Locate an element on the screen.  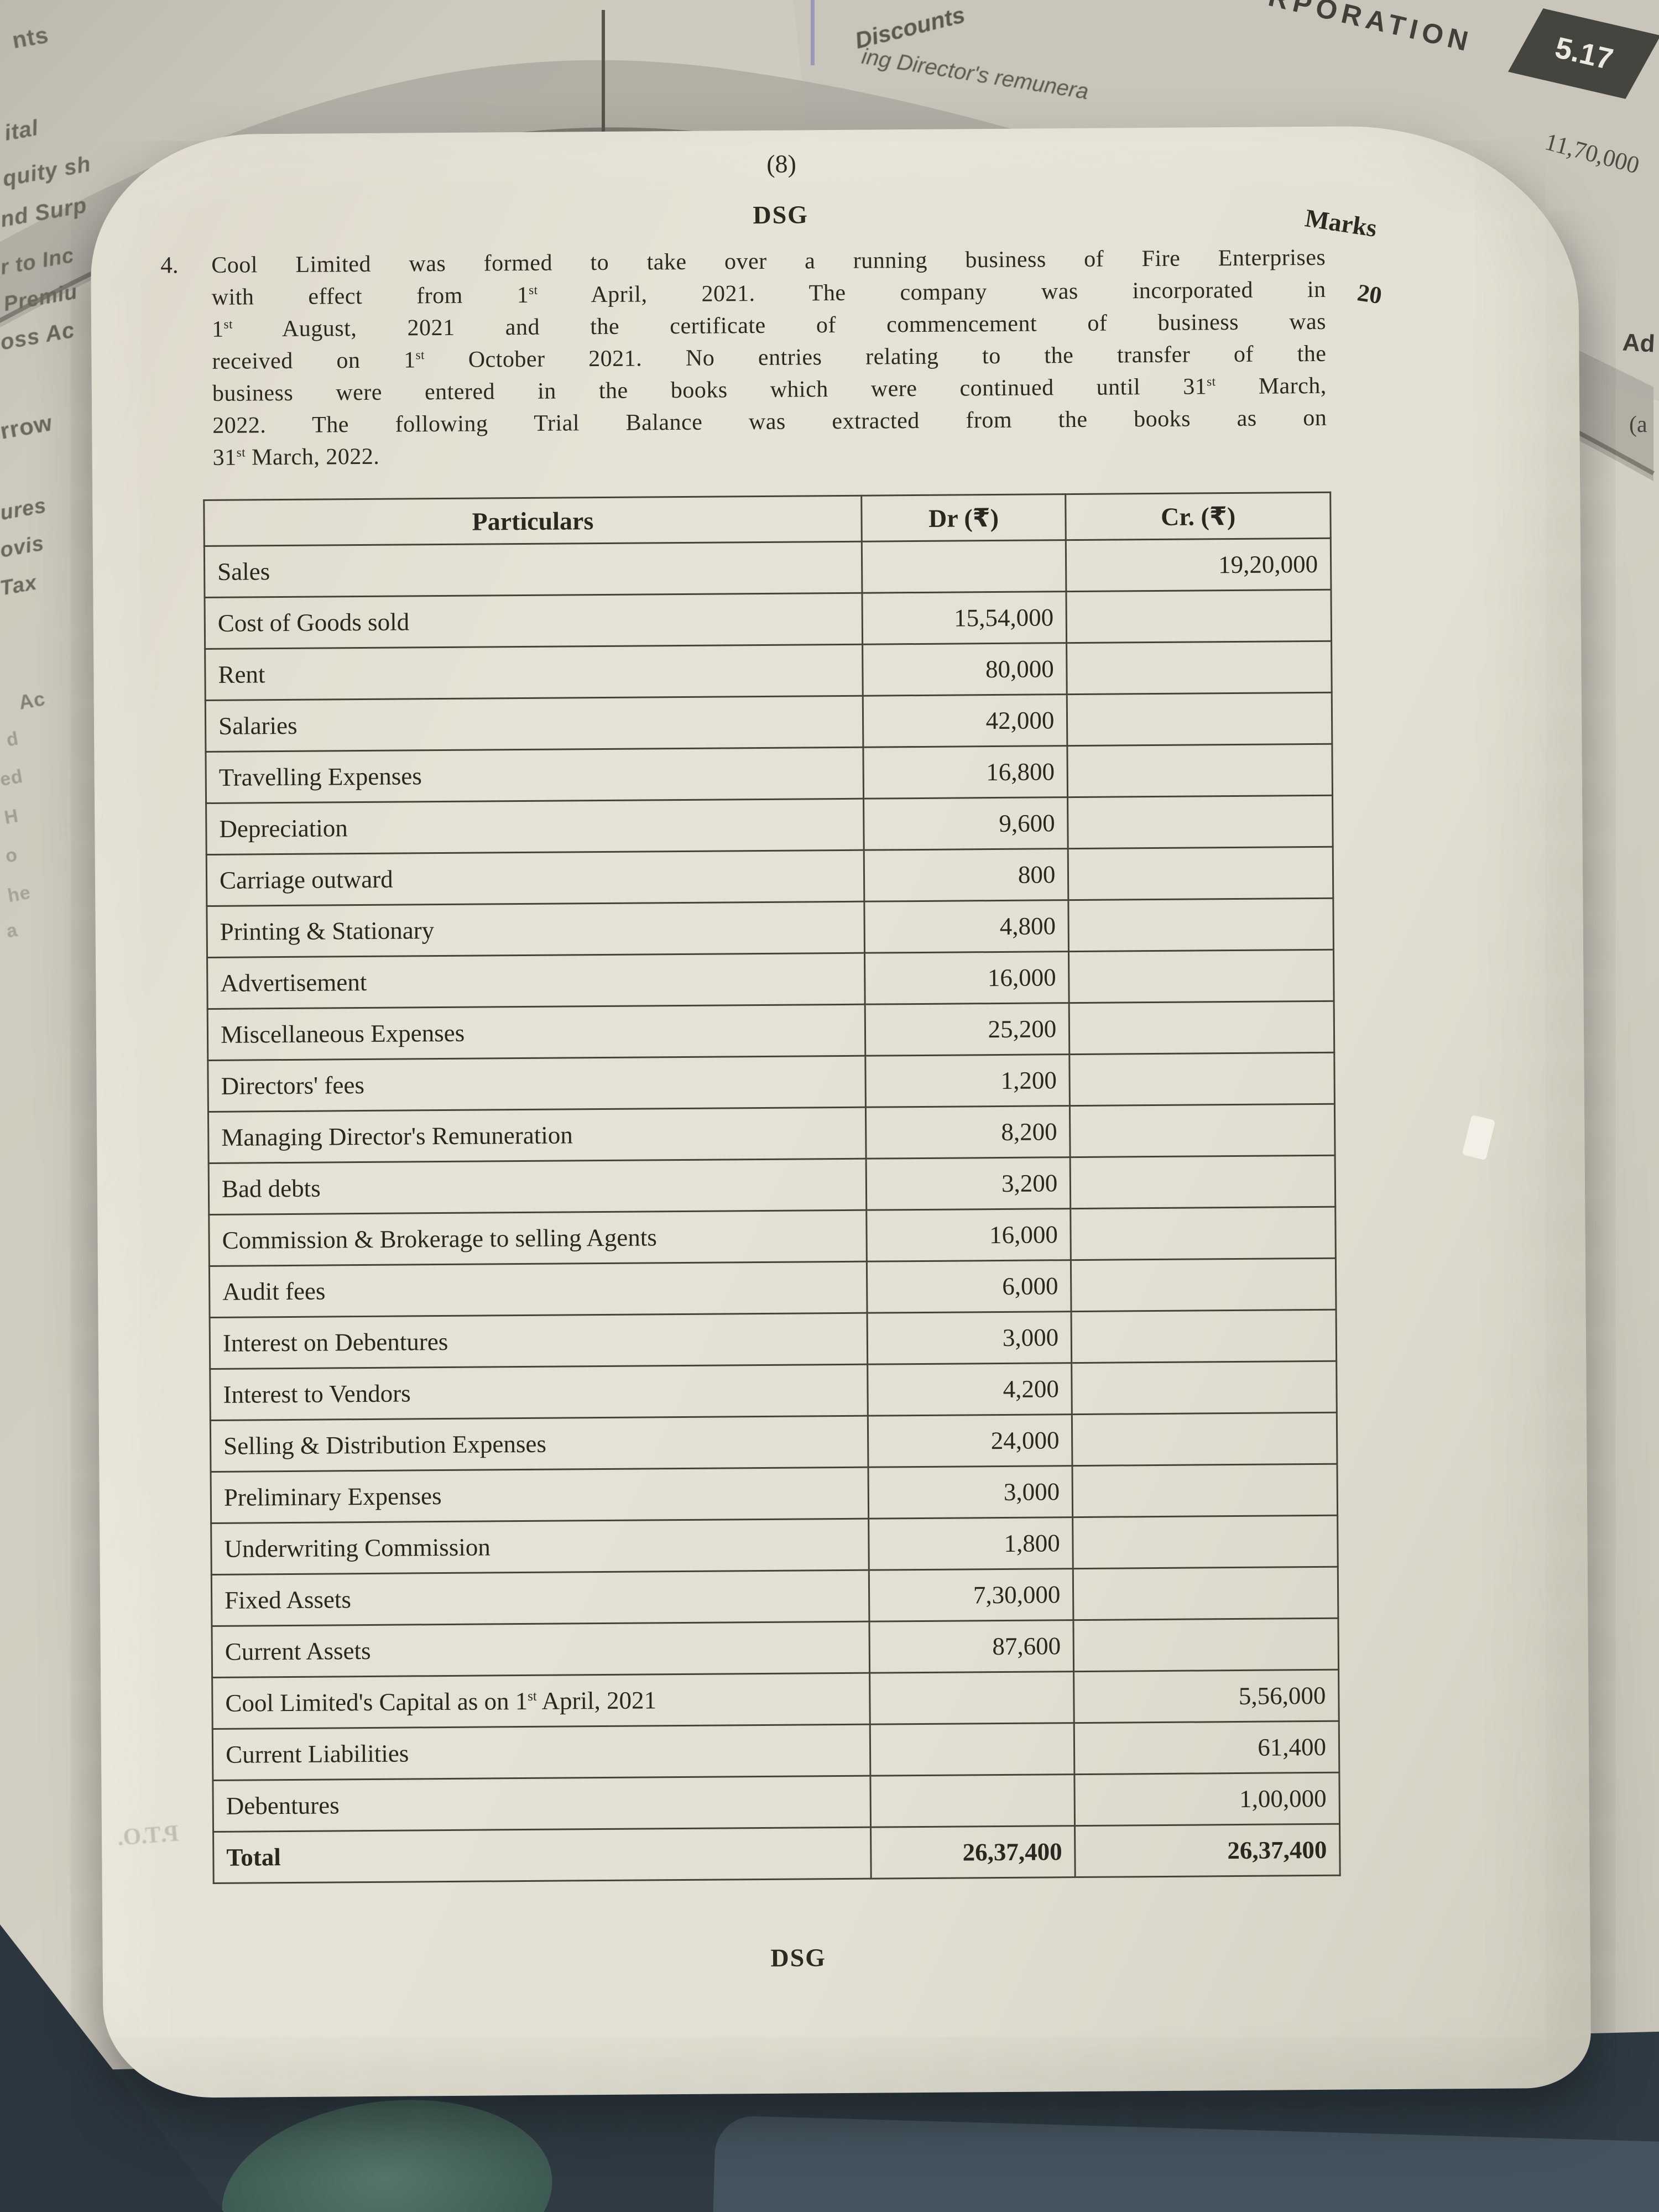
table-row: Total 26,37,400 26,37,400 is located at coordinates (776, 1854).